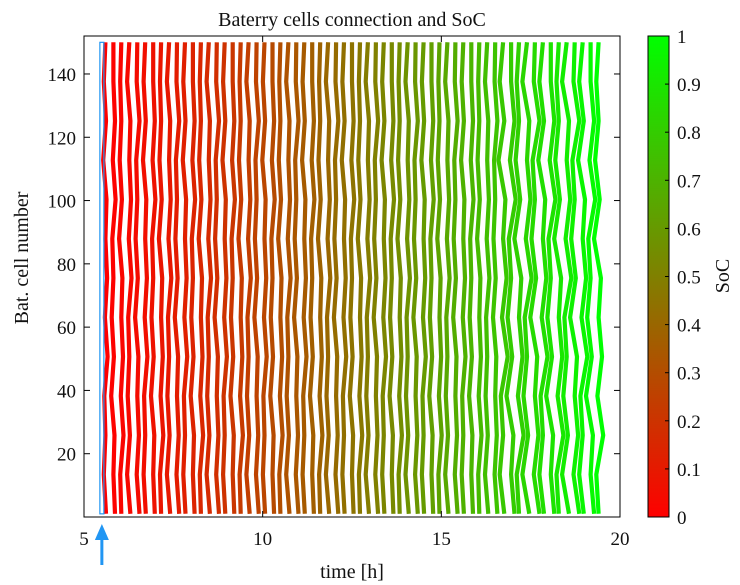 Image resolution: width=740 pixels, height=585 pixels. What do you see at coordinates (689, 181) in the screenshot?
I see `colorbar-tick-label: 0.7` at bounding box center [689, 181].